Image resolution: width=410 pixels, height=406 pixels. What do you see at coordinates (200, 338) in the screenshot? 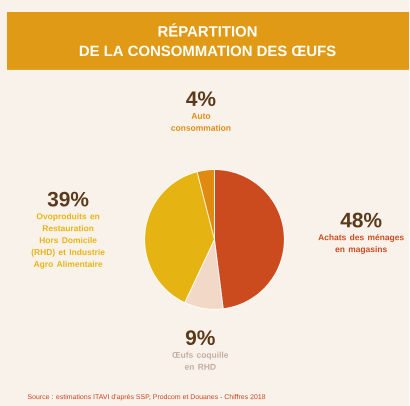
I see `data-label: 9%` at bounding box center [200, 338].